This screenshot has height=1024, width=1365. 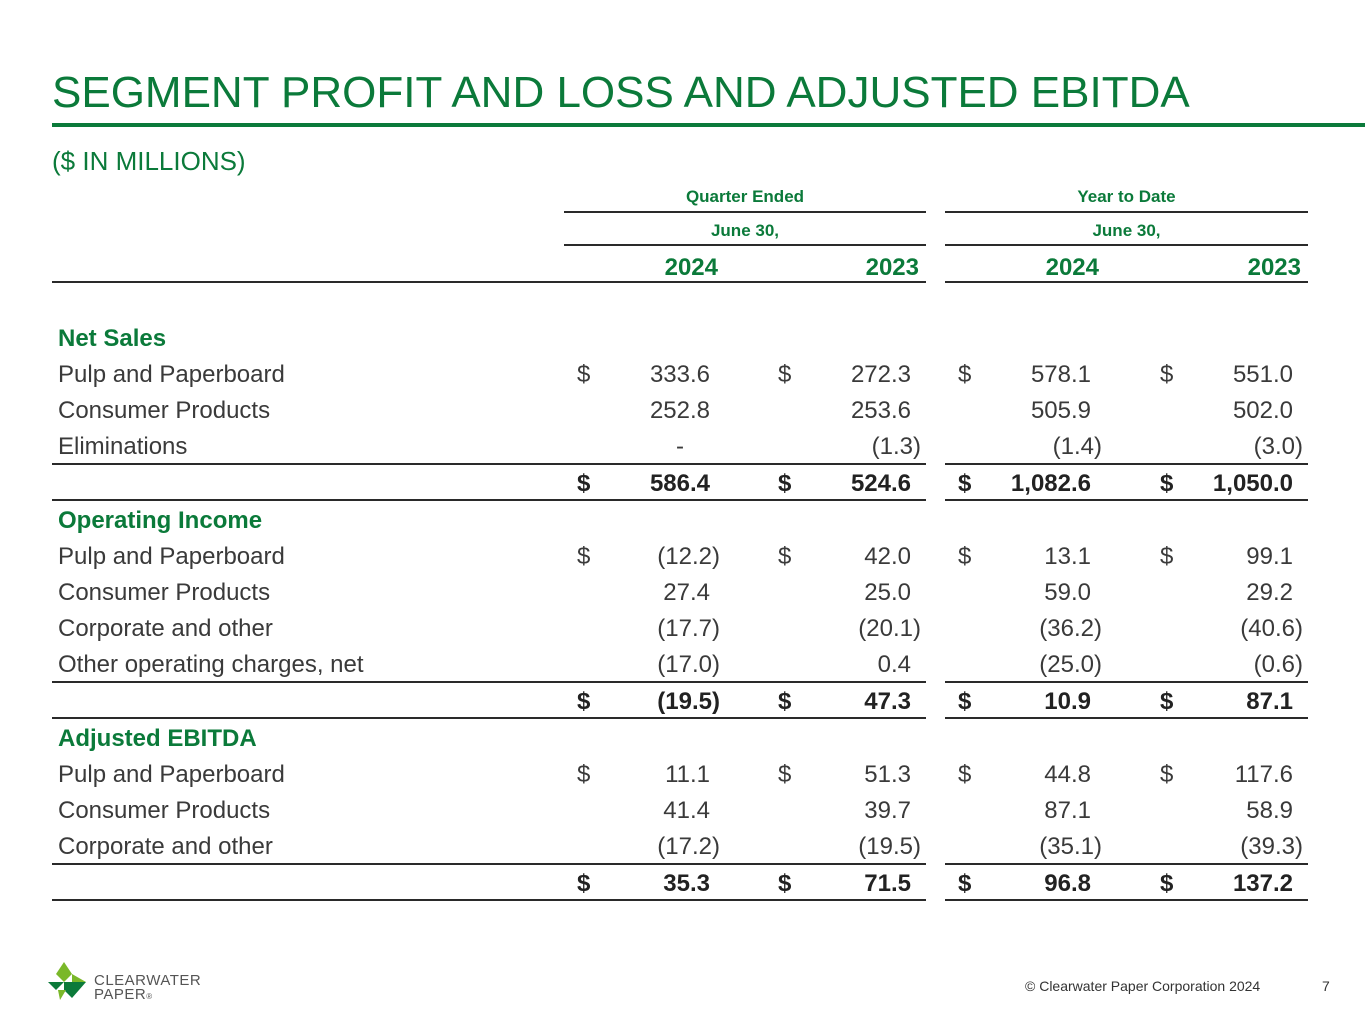 I want to click on value-cell: 39.7, so click(x=887, y=810).